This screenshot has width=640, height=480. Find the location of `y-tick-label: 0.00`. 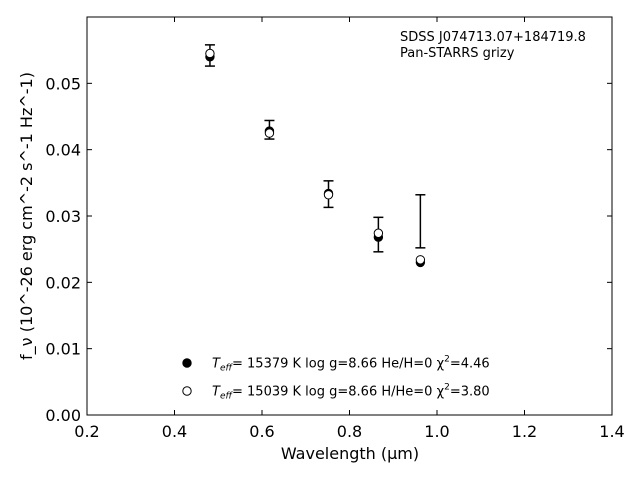

y-tick-label: 0.00 is located at coordinates (63, 415).